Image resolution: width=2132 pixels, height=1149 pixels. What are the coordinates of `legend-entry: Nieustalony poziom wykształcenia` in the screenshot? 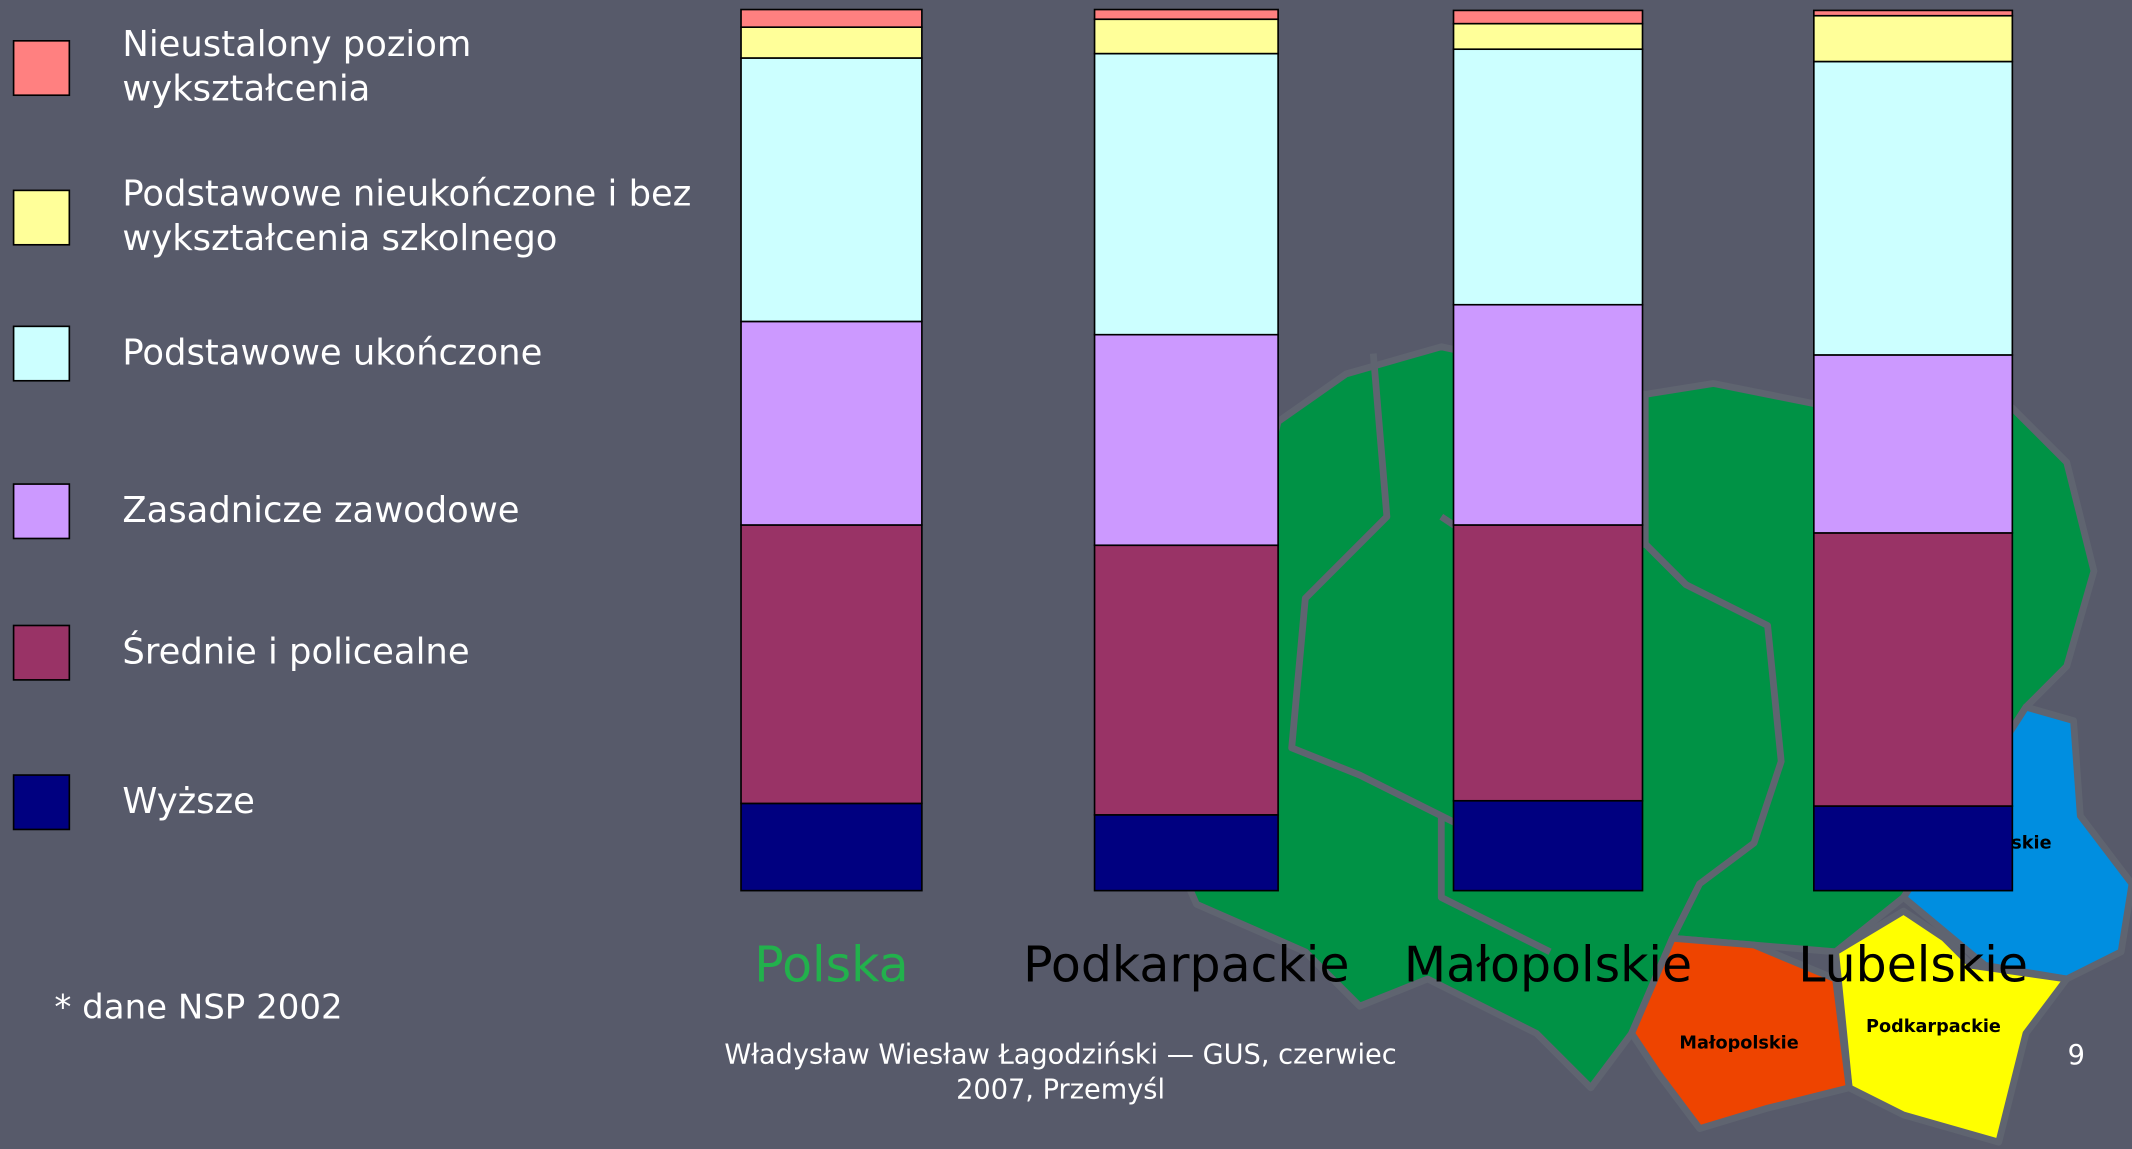 It's located at (297, 67).